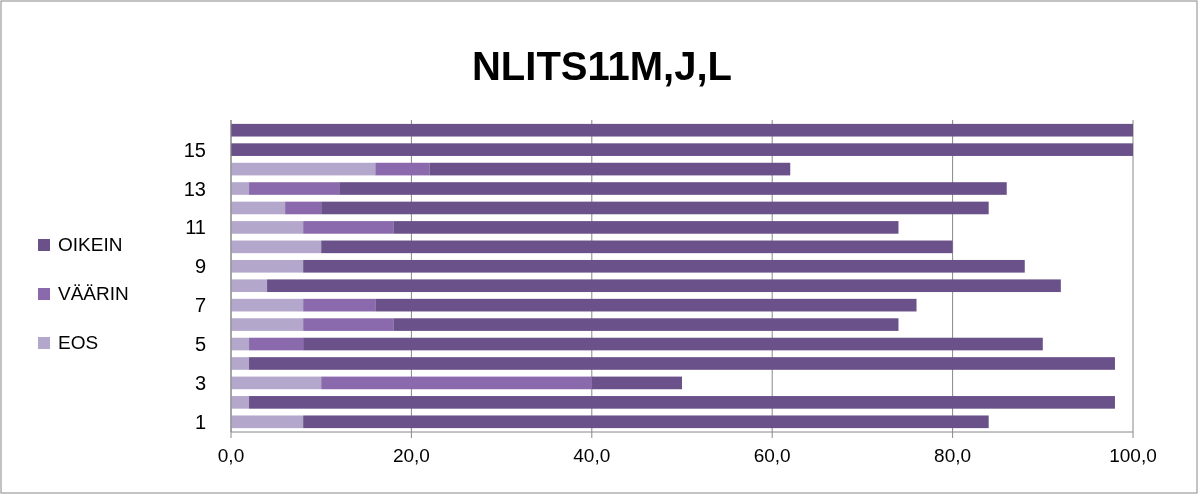 The height and width of the screenshot is (494, 1198). What do you see at coordinates (411, 455) in the screenshot?
I see `x-tick-label: 20,0` at bounding box center [411, 455].